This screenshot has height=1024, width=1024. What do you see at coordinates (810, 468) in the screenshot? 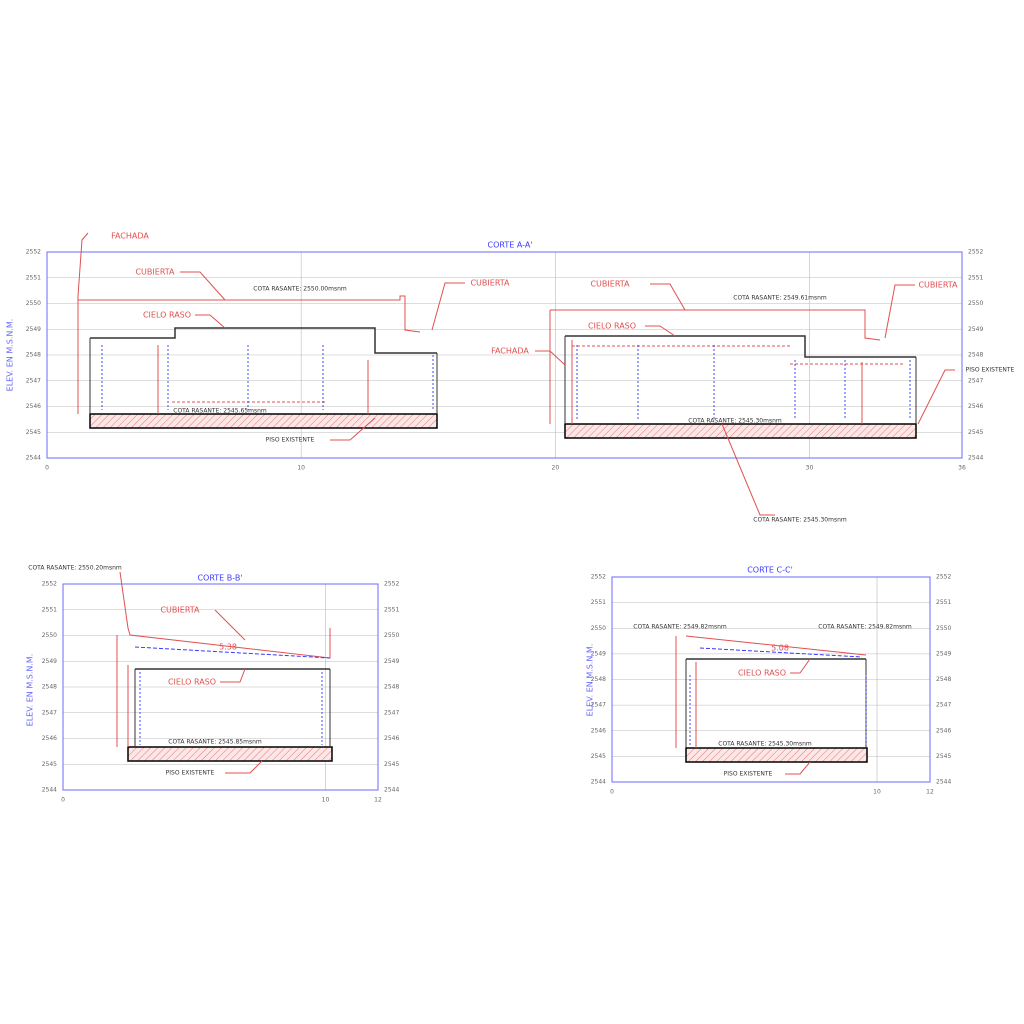
I see `x-tick-label: 30` at bounding box center [810, 468].